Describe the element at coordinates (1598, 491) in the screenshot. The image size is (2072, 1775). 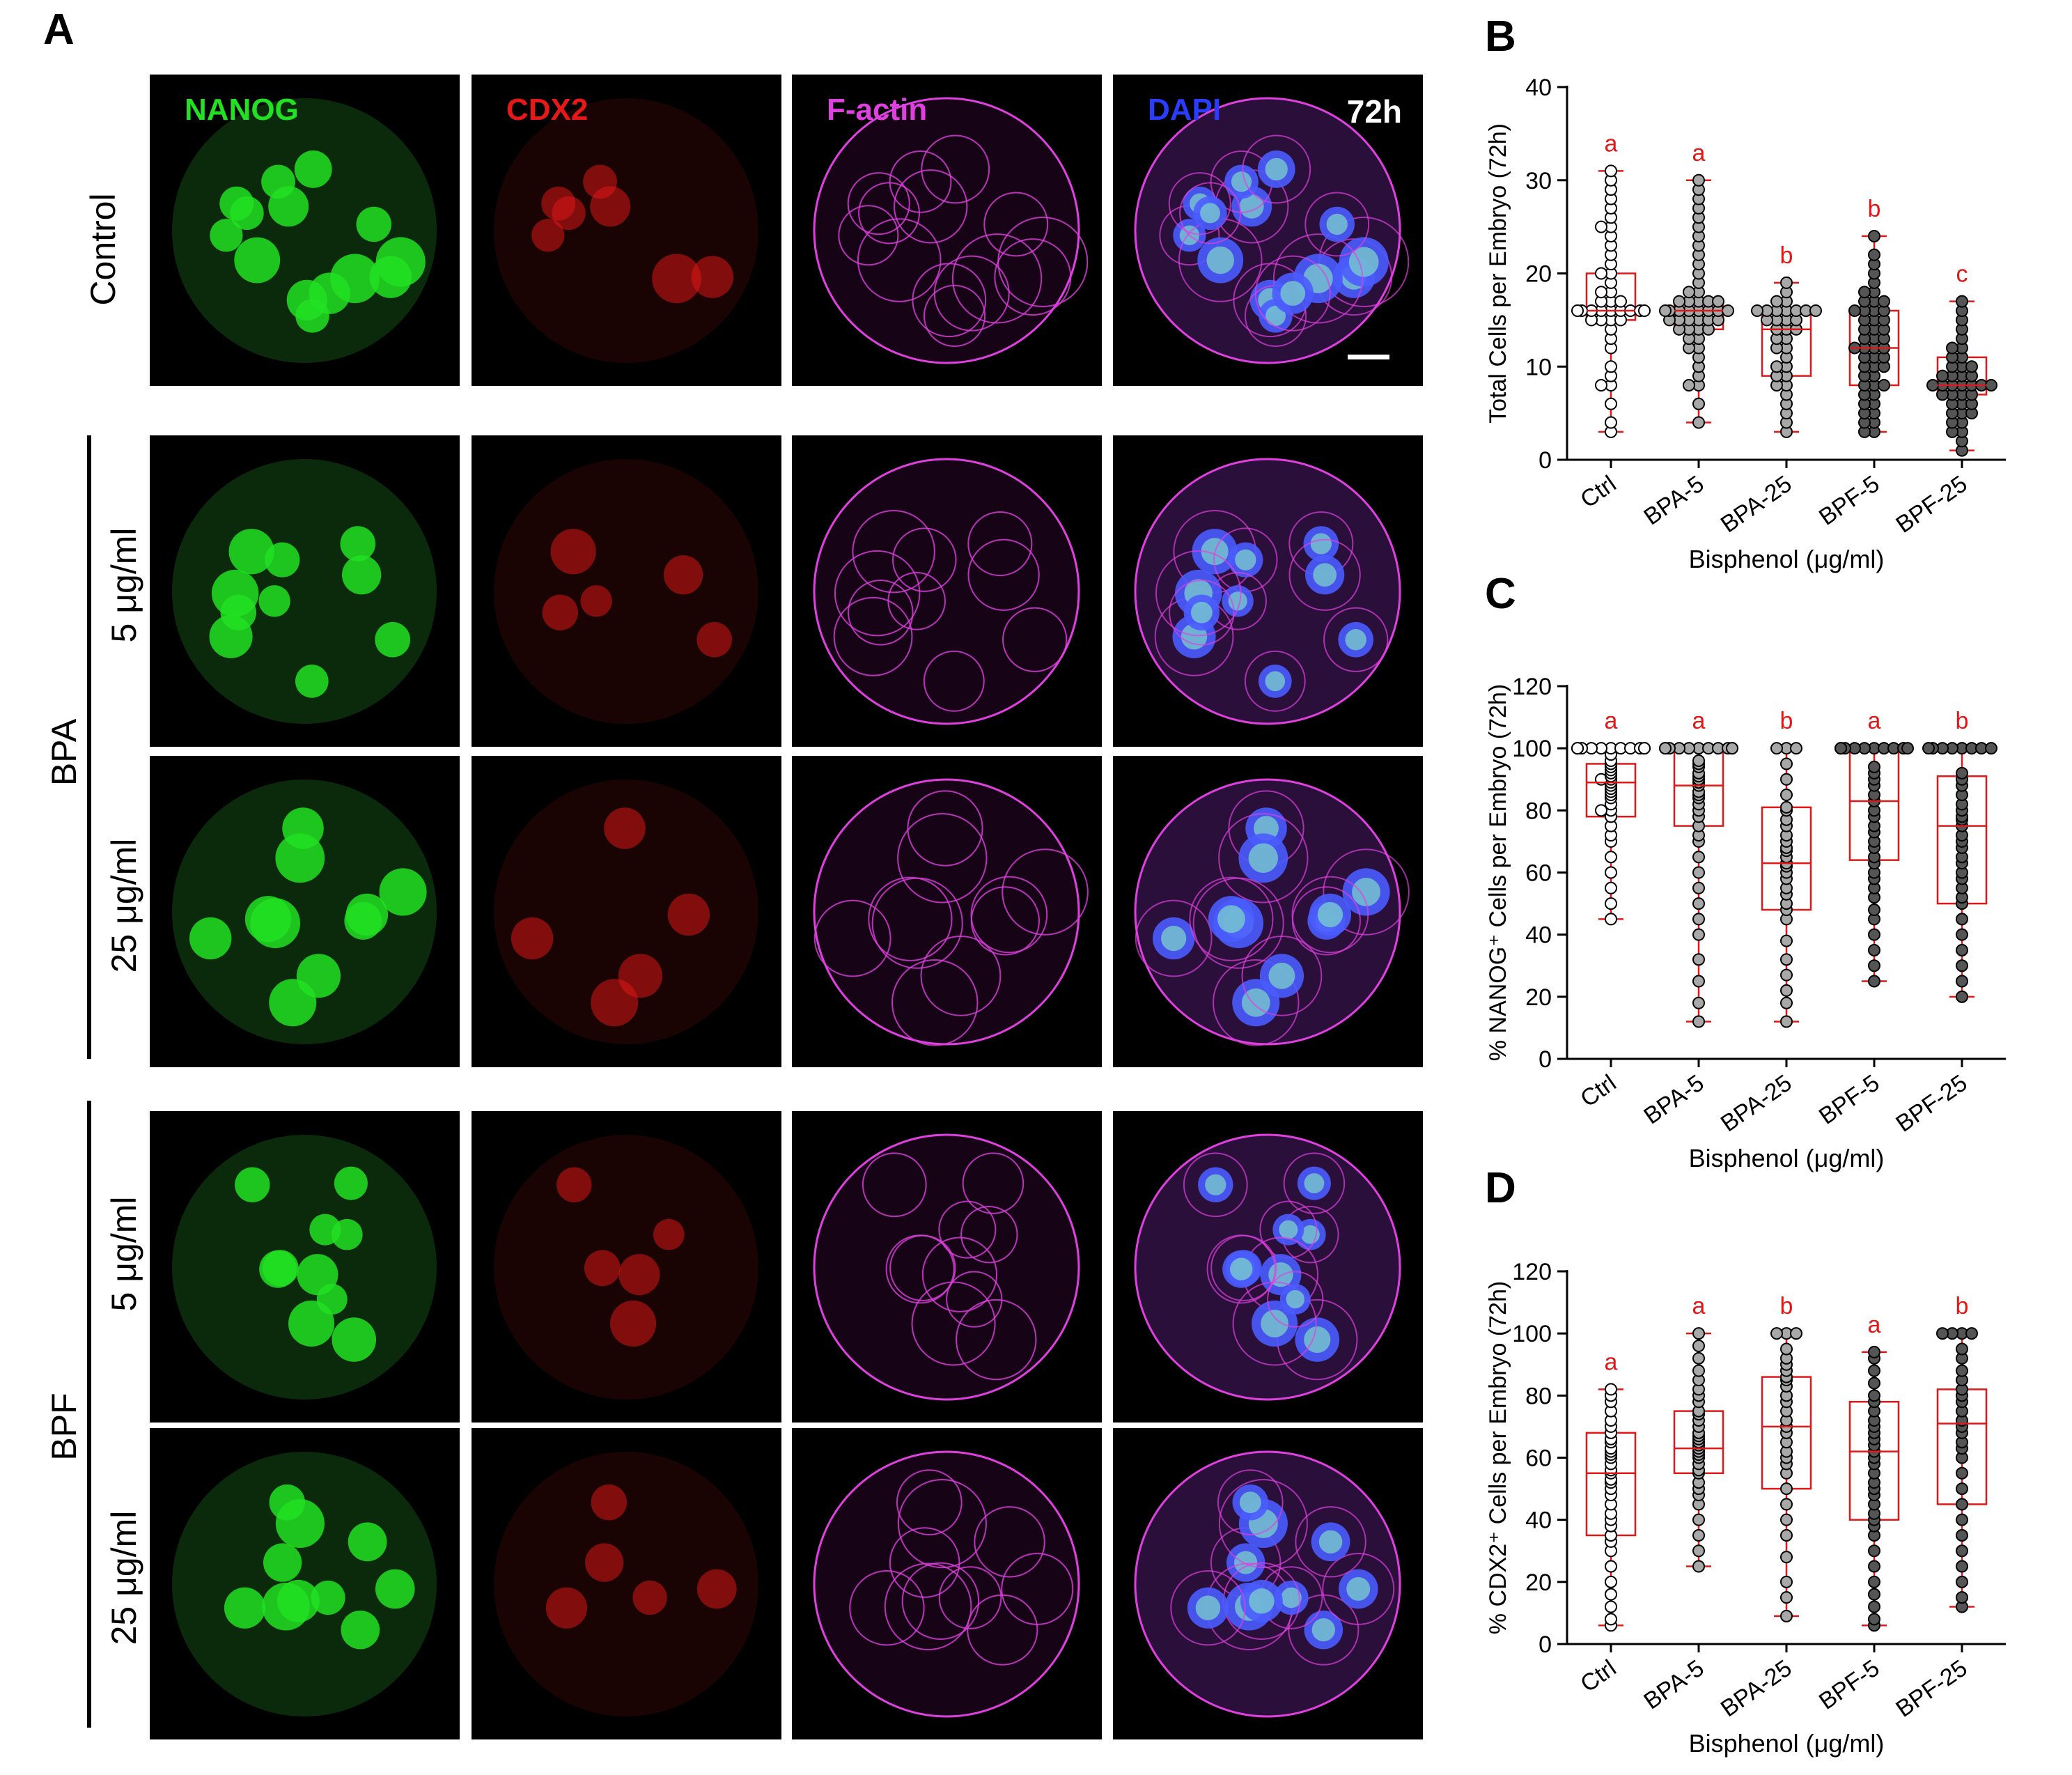
I see `x-tick-label: Ctrl` at that location.